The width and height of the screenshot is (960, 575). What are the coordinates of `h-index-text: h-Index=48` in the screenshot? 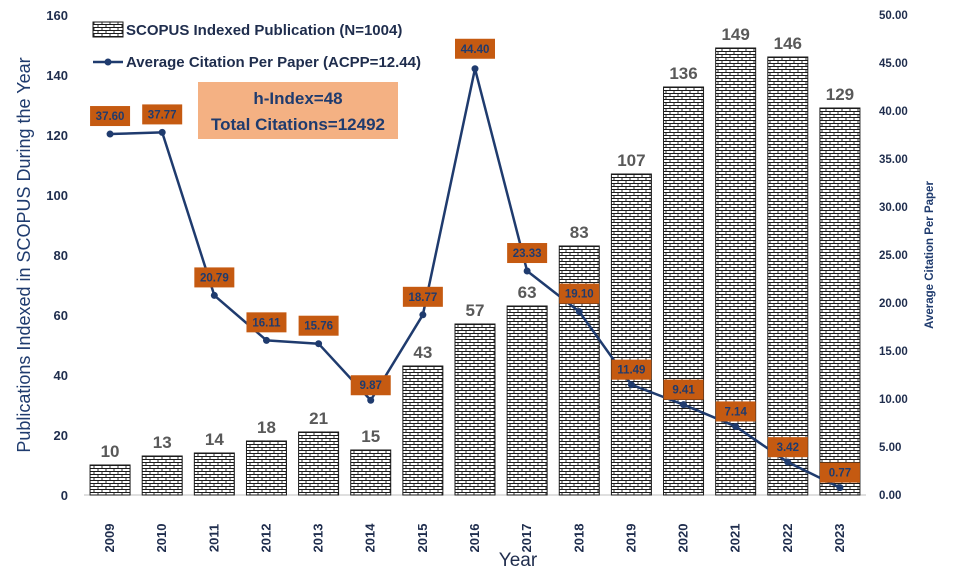 It's located at (297, 98).